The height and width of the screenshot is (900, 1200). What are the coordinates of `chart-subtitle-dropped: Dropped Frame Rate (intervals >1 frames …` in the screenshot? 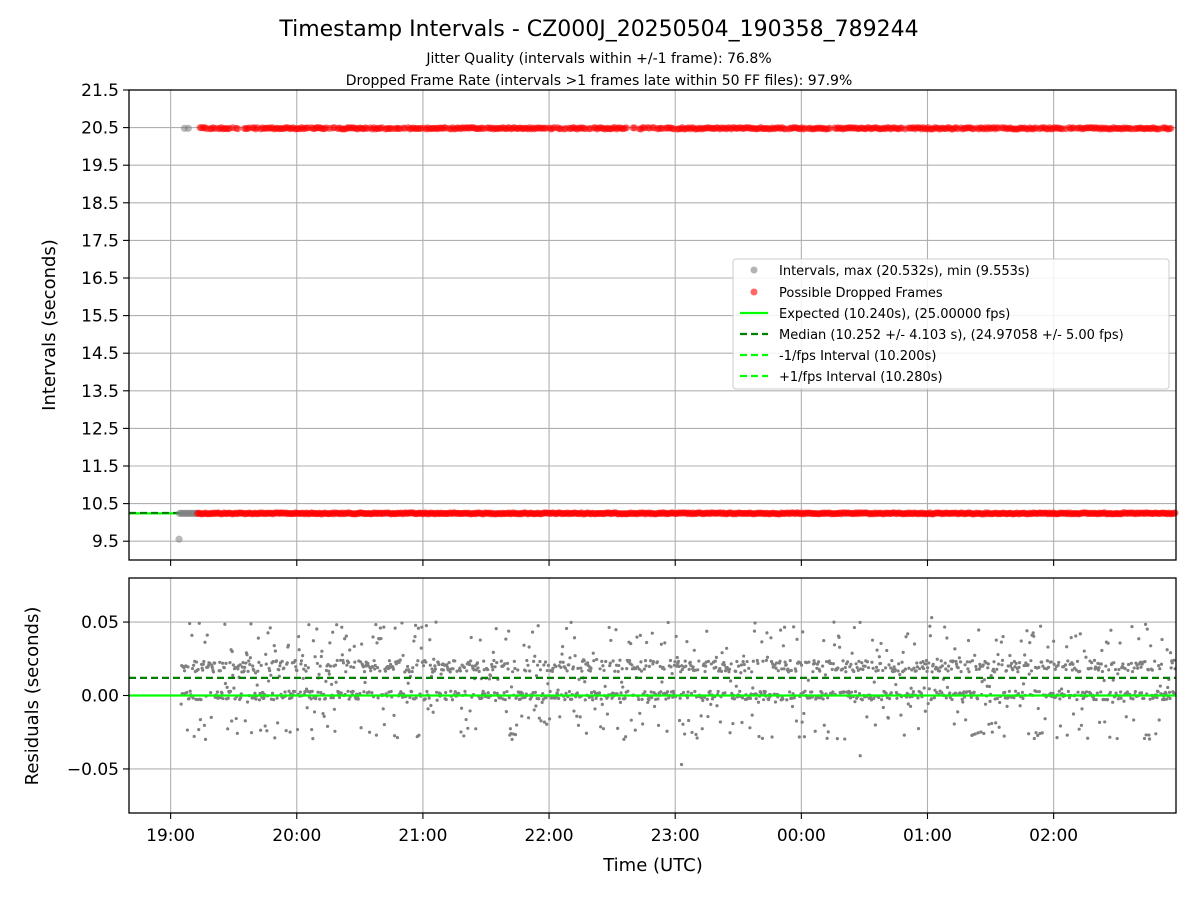 It's located at (599, 81).